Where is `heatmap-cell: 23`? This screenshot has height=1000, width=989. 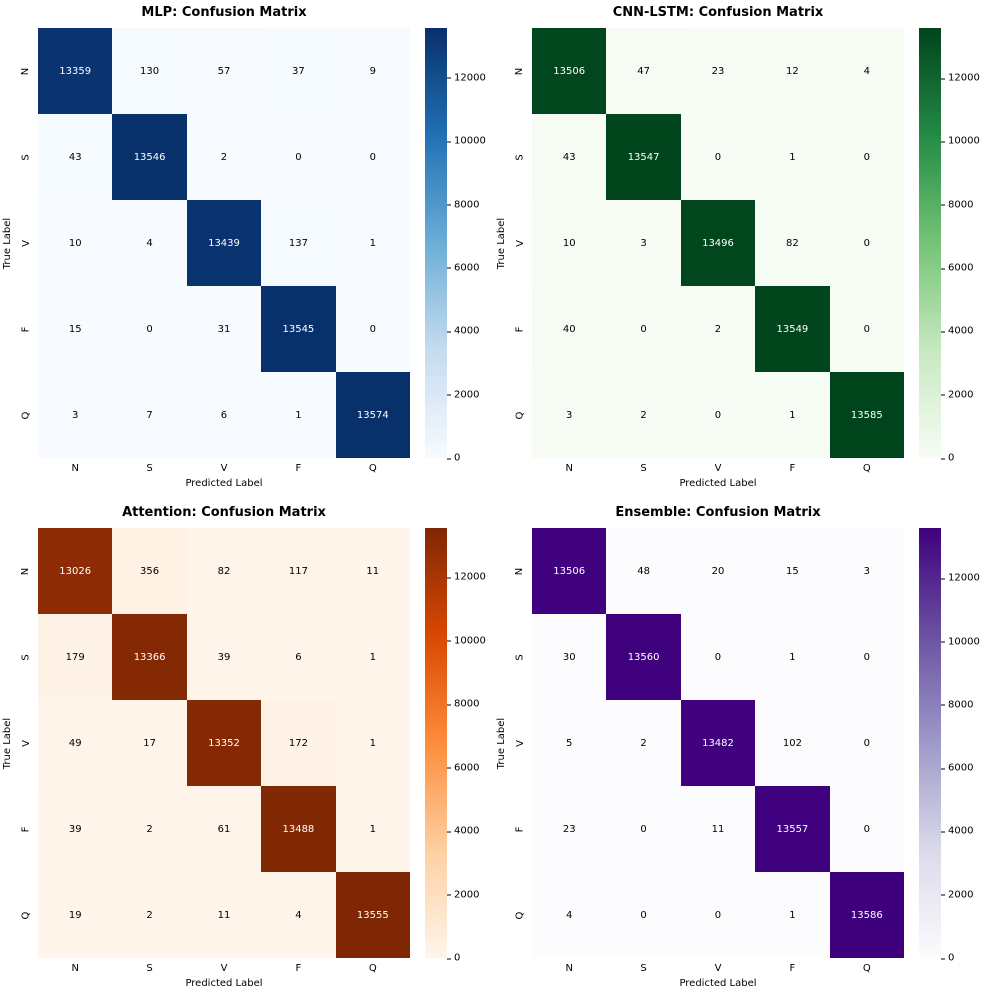 heatmap-cell: 23 is located at coordinates (718, 71).